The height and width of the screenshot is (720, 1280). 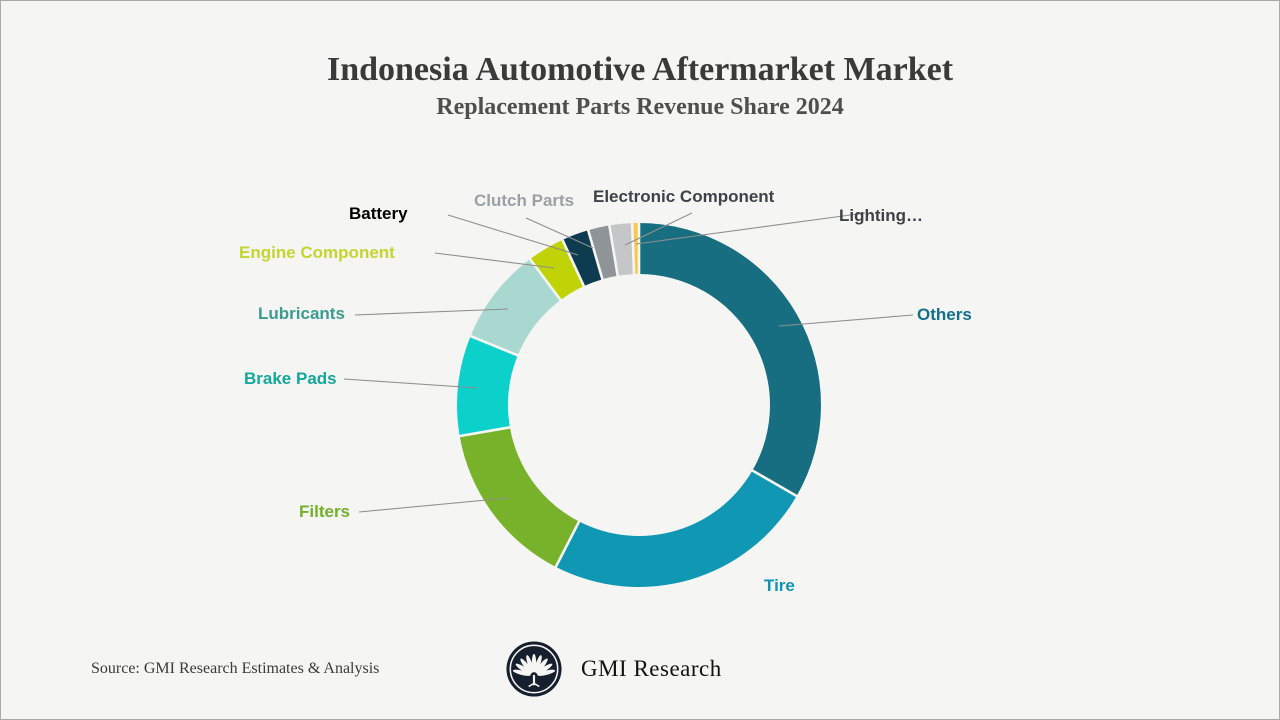 What do you see at coordinates (640, 69) in the screenshot?
I see `chart-title: Indonesia Automotive Aftermarket Market` at bounding box center [640, 69].